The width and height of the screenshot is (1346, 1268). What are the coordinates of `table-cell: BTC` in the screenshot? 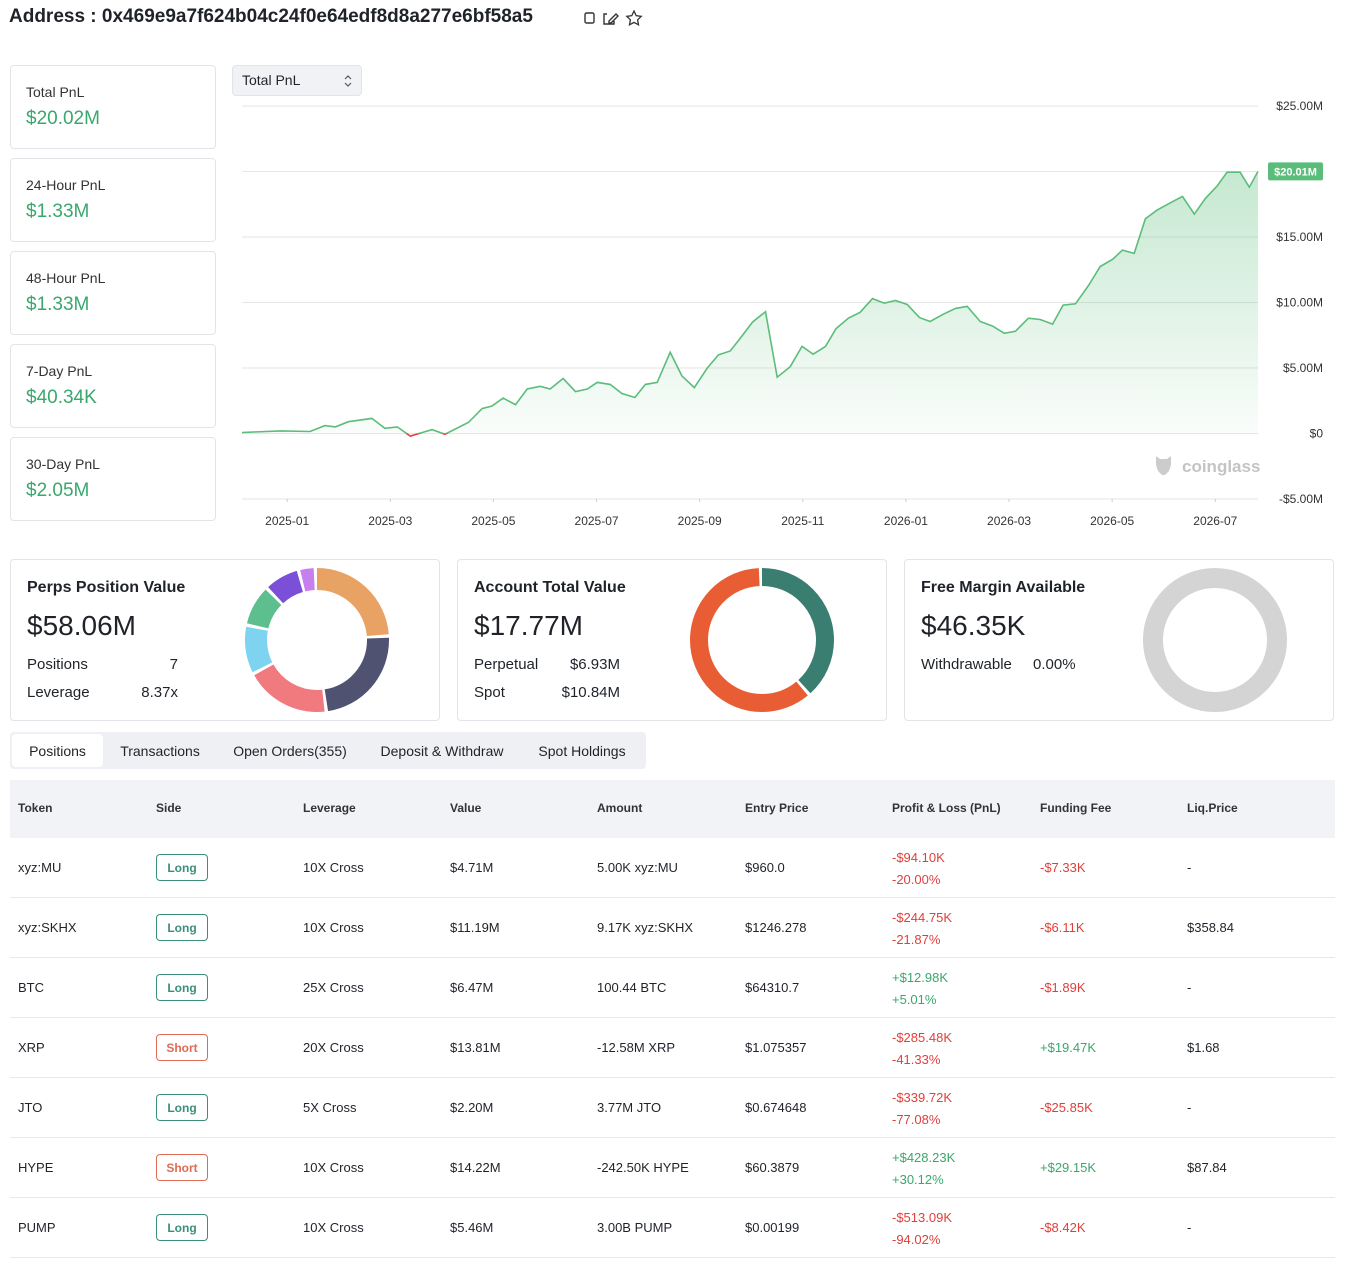 It's located at (31, 987).